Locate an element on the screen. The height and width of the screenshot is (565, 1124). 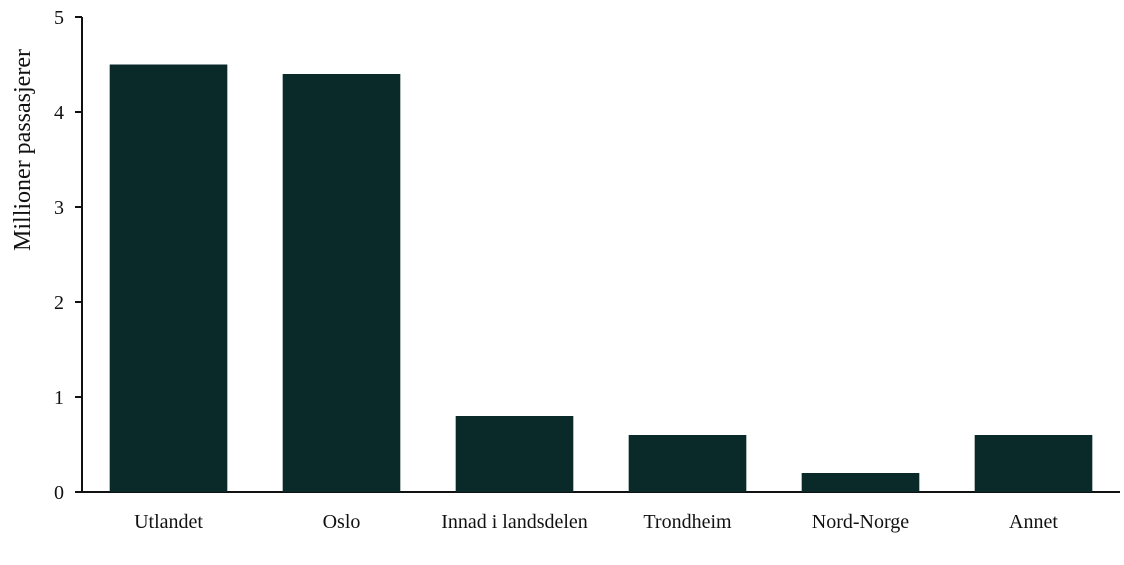
x-tick-label: Innad i landsdelen is located at coordinates (514, 522).